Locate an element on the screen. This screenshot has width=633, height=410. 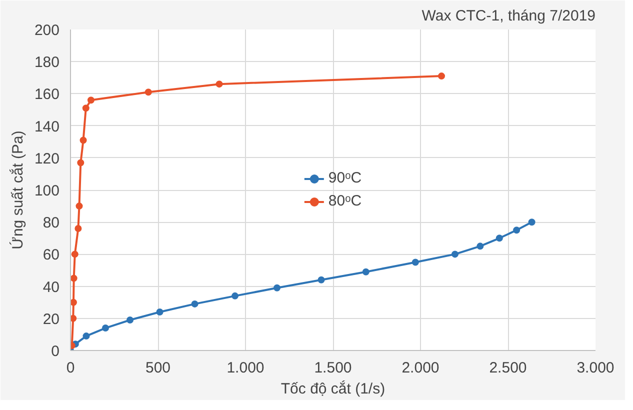
x-tick-label: 0 is located at coordinates (70, 368).